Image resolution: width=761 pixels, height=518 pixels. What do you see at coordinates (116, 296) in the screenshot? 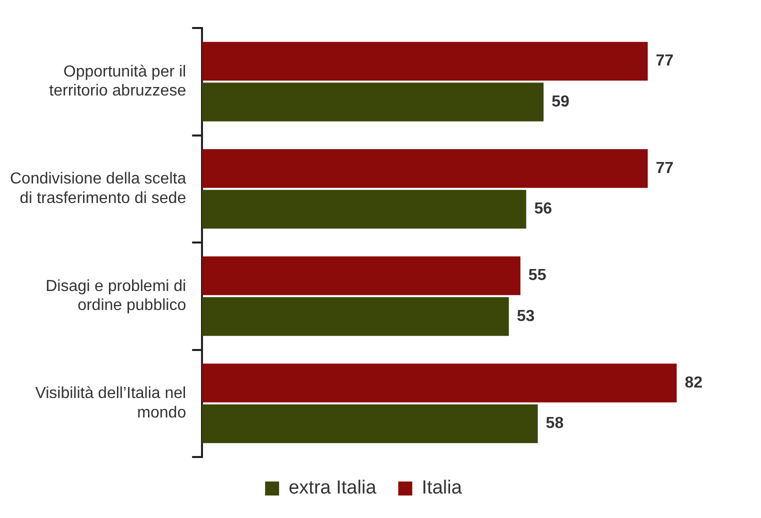
I see `y-tick-label: Disagi e problemi di ordine pubblico` at bounding box center [116, 296].